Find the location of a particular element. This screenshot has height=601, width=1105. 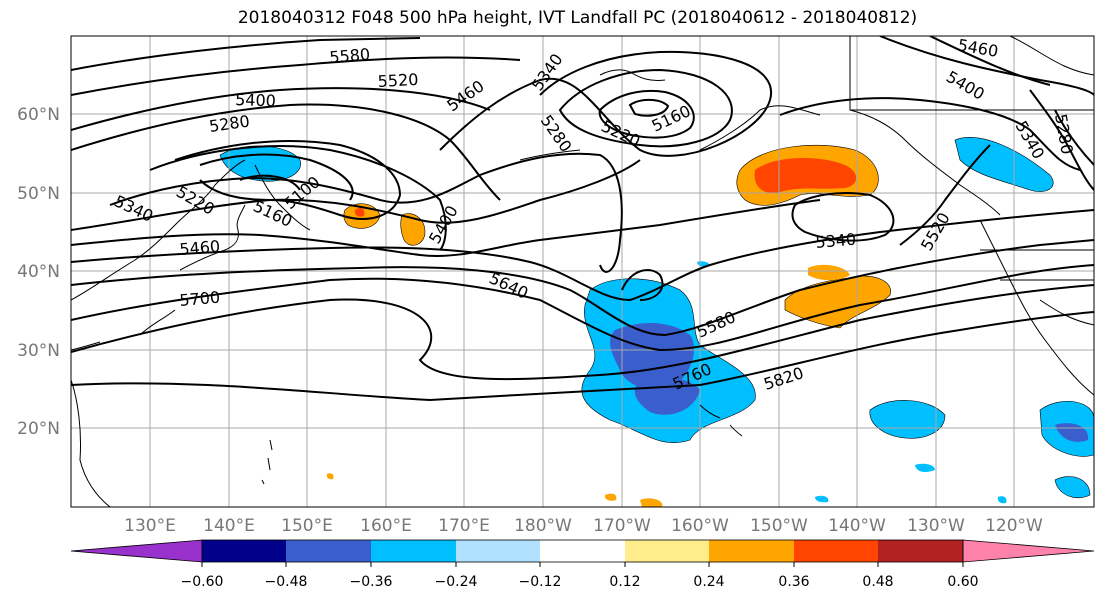

lon-label: 120°W is located at coordinates (1014, 526).